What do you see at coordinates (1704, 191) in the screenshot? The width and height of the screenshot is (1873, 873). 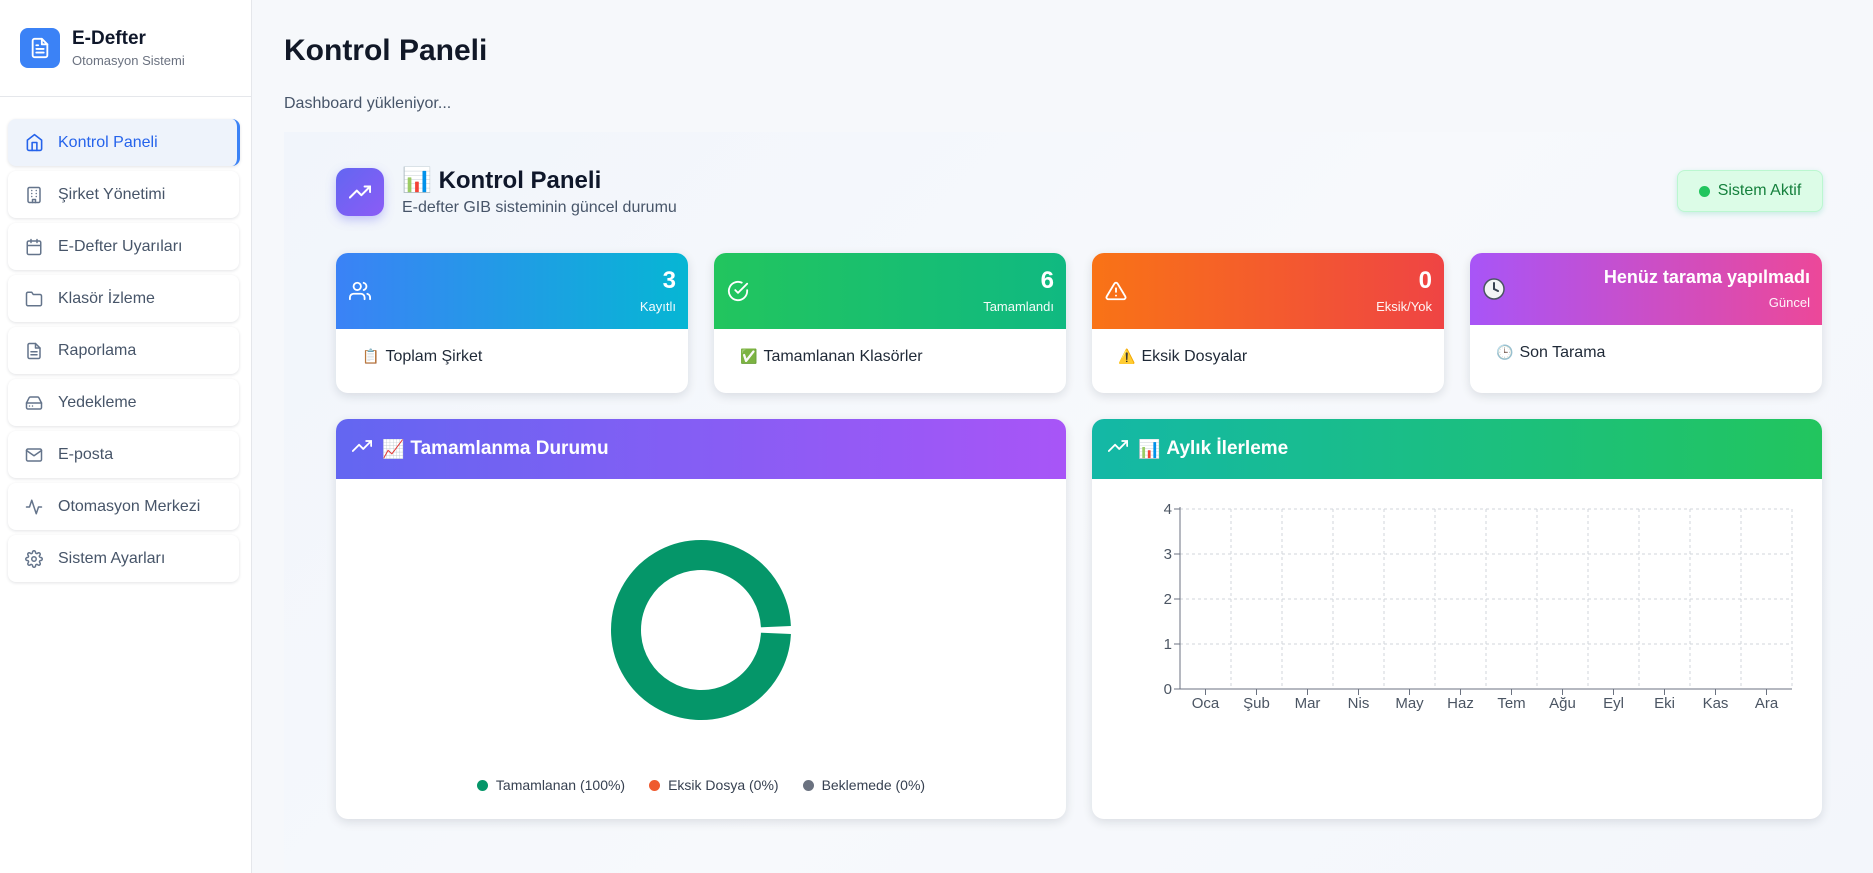 I see `status-dot-icon` at bounding box center [1704, 191].